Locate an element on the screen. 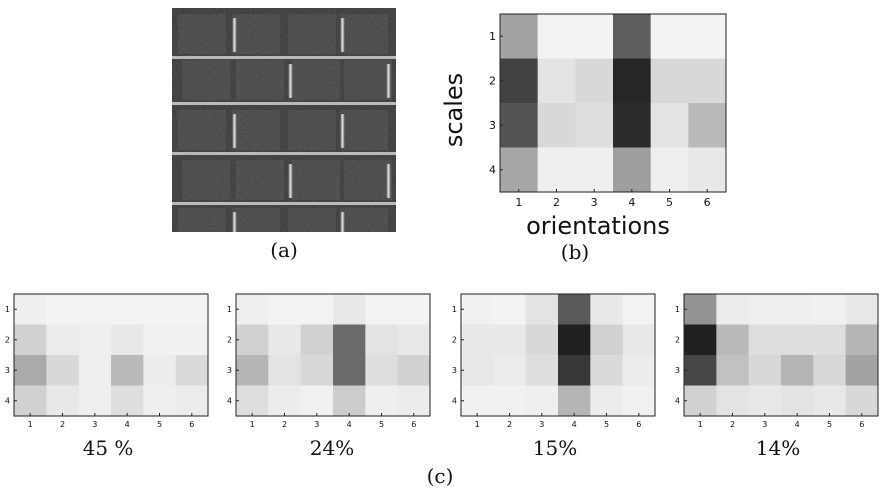 This screenshot has height=494, width=885. x-axis-label: orientations is located at coordinates (598, 226).